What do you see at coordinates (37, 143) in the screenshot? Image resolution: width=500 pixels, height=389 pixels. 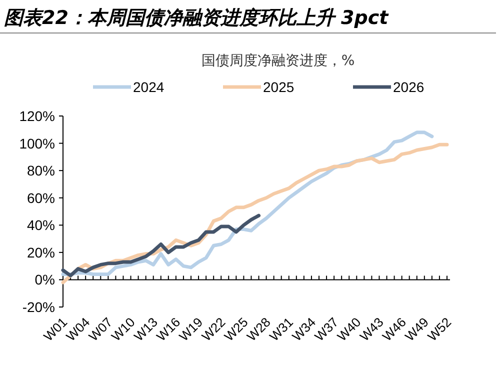 I see `y-tick-label: 100%` at bounding box center [37, 143].